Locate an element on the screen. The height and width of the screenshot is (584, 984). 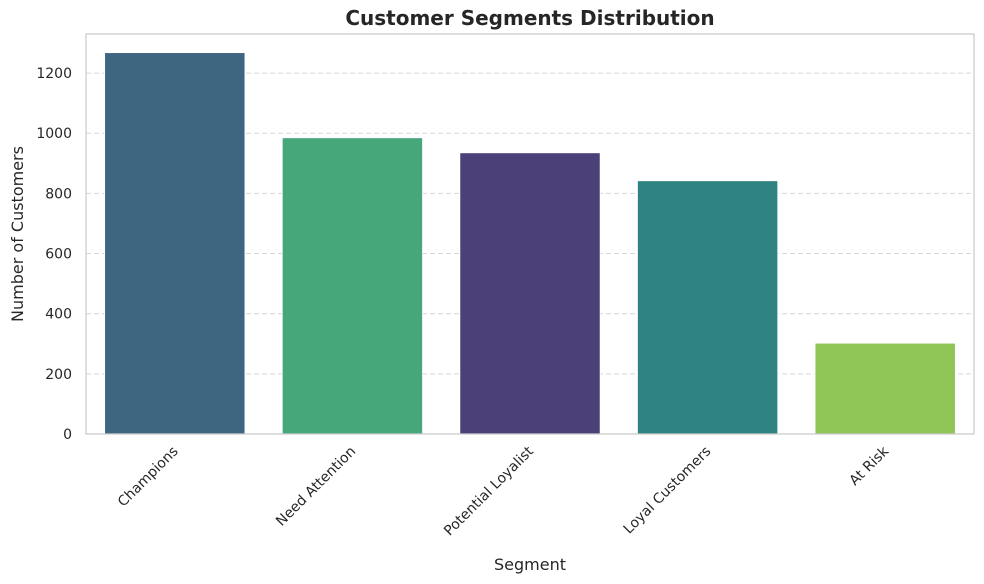
y-axis-title: Number of Customers is located at coordinates (17, 234).